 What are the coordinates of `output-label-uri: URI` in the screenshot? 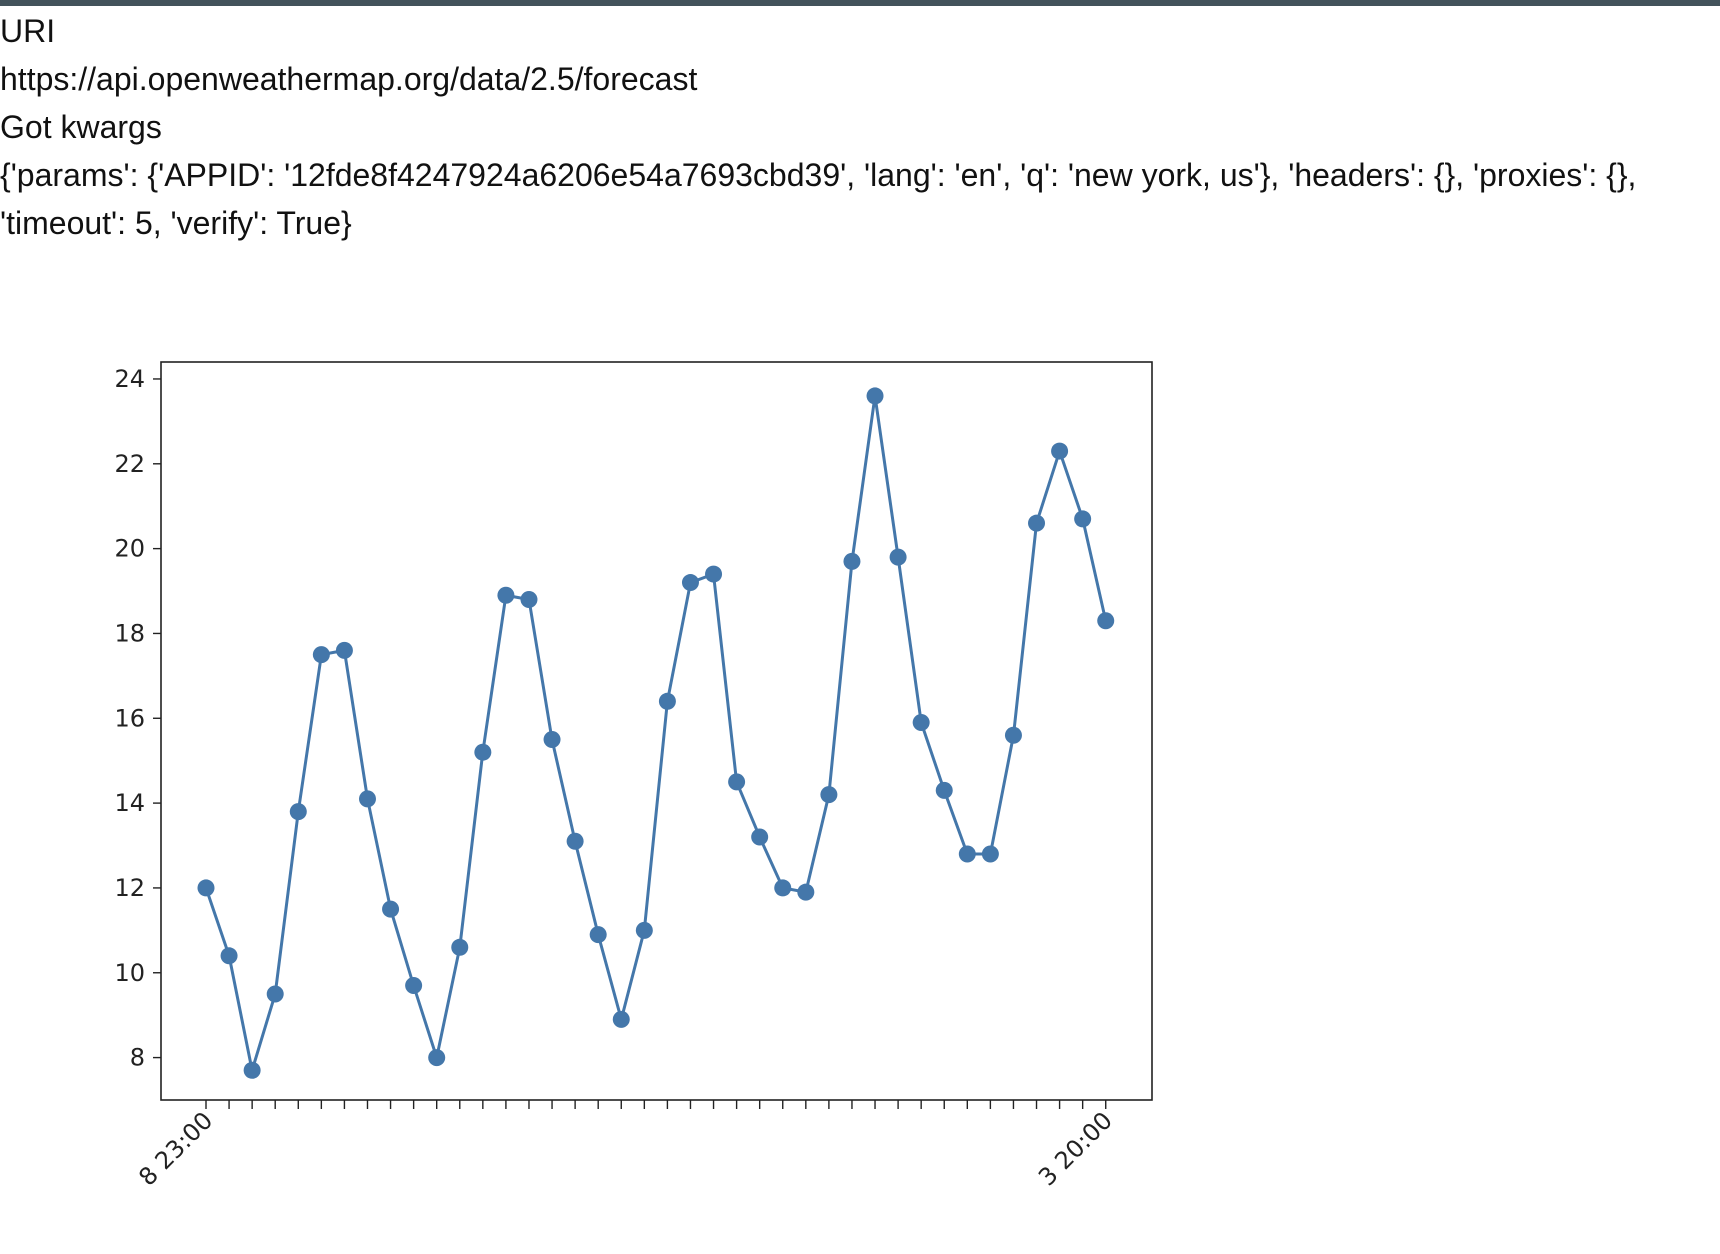 It's located at (28, 31).